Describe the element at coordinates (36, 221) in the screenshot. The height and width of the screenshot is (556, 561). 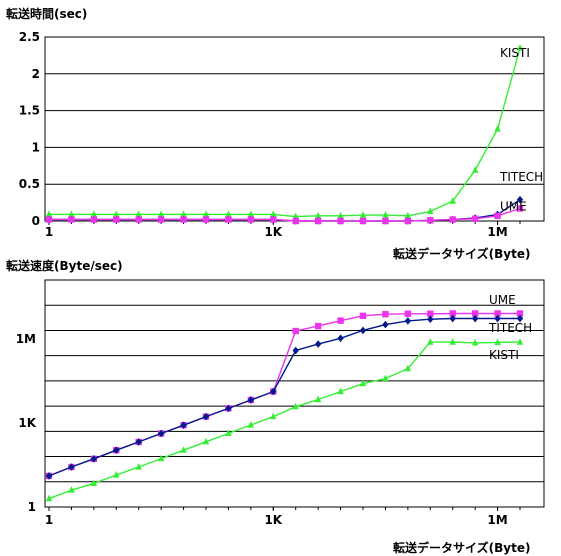
I see `y-tick-label: 0` at that location.